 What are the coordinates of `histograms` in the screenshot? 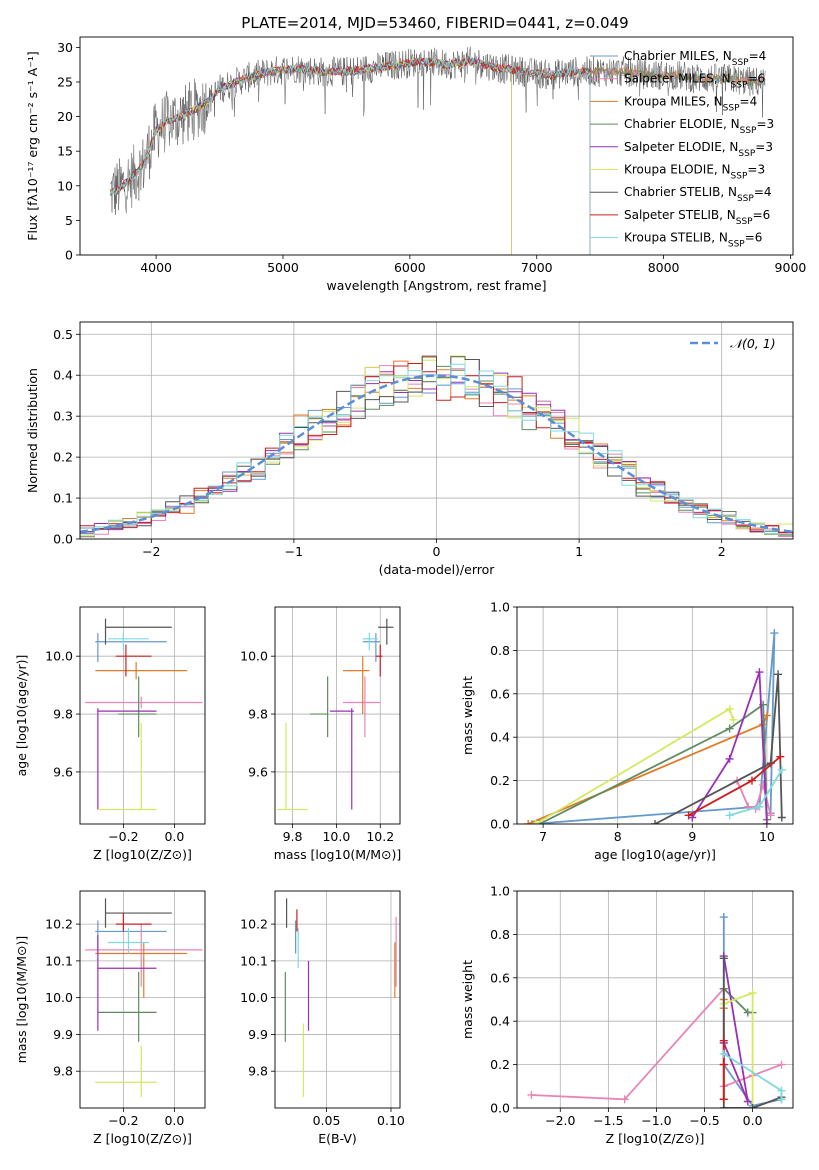 It's located at (436, 447).